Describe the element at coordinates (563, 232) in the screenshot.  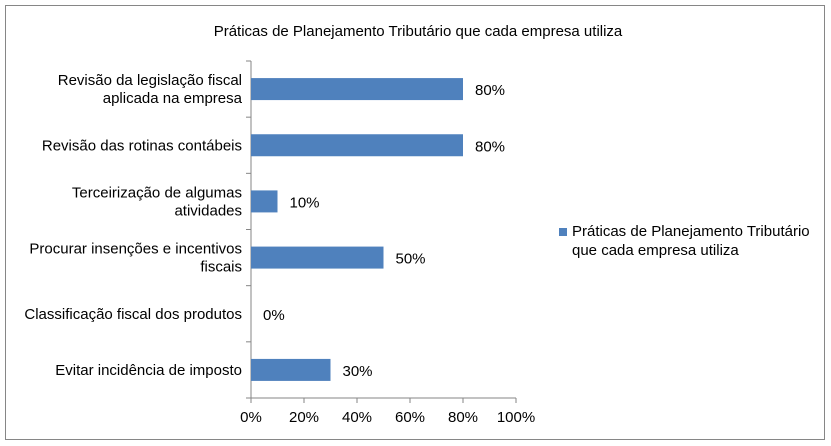
I see `legend-swatch` at that location.